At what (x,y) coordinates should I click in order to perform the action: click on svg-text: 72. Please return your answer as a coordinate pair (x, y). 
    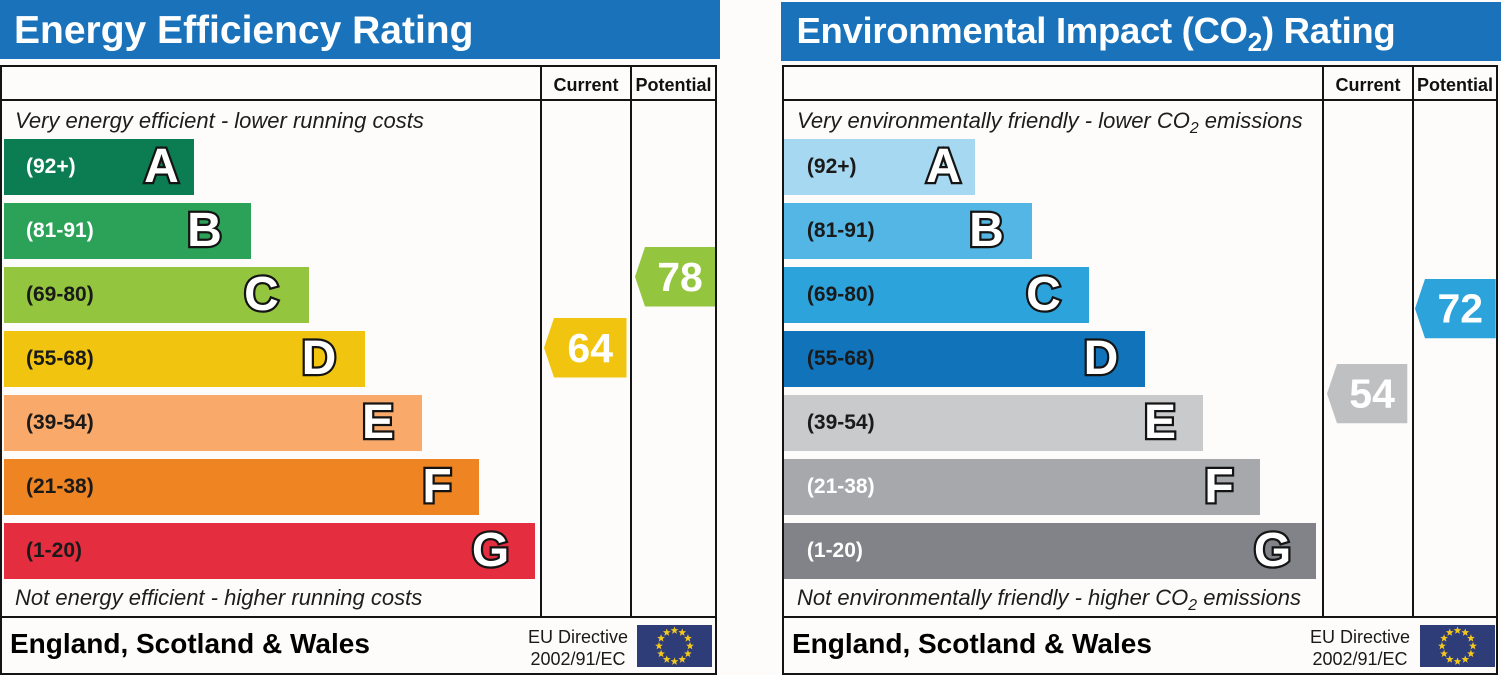
    Looking at the image, I should click on (1460, 308).